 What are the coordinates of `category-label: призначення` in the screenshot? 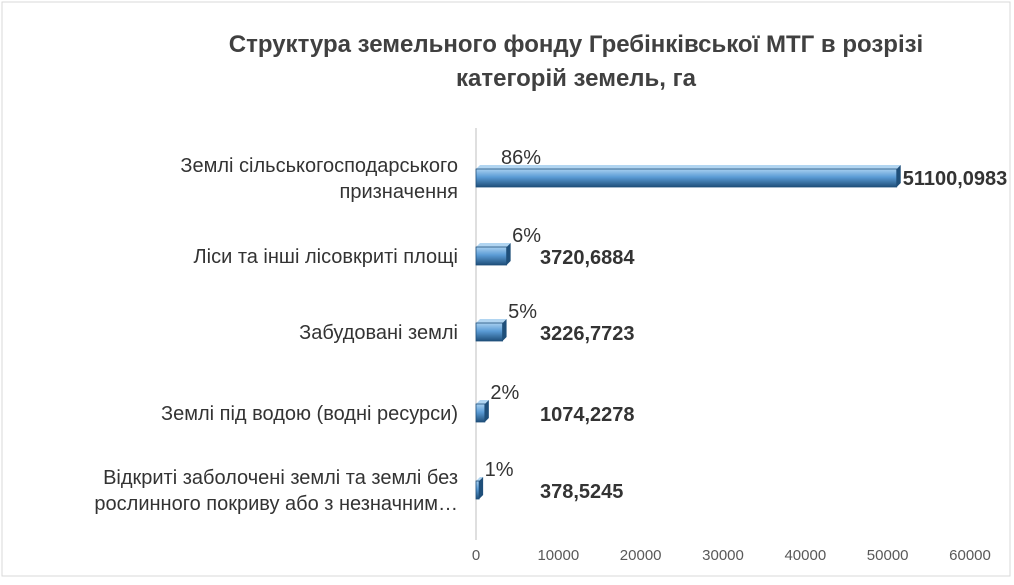 It's located at (399, 192).